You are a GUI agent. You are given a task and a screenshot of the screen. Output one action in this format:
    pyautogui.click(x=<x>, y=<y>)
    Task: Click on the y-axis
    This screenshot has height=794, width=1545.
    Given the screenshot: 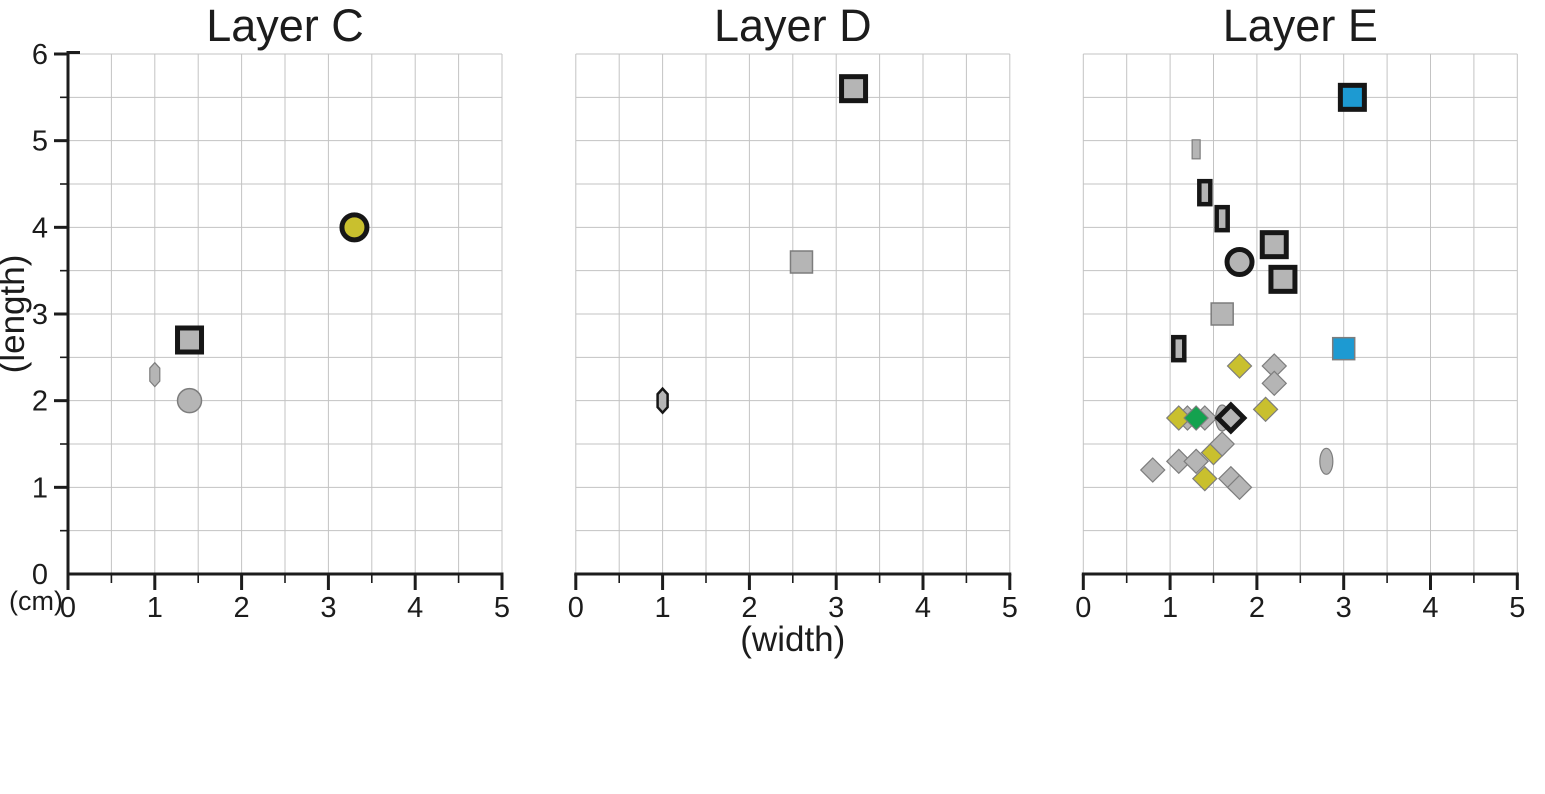 What is the action you would take?
    pyautogui.click(x=67, y=312)
    